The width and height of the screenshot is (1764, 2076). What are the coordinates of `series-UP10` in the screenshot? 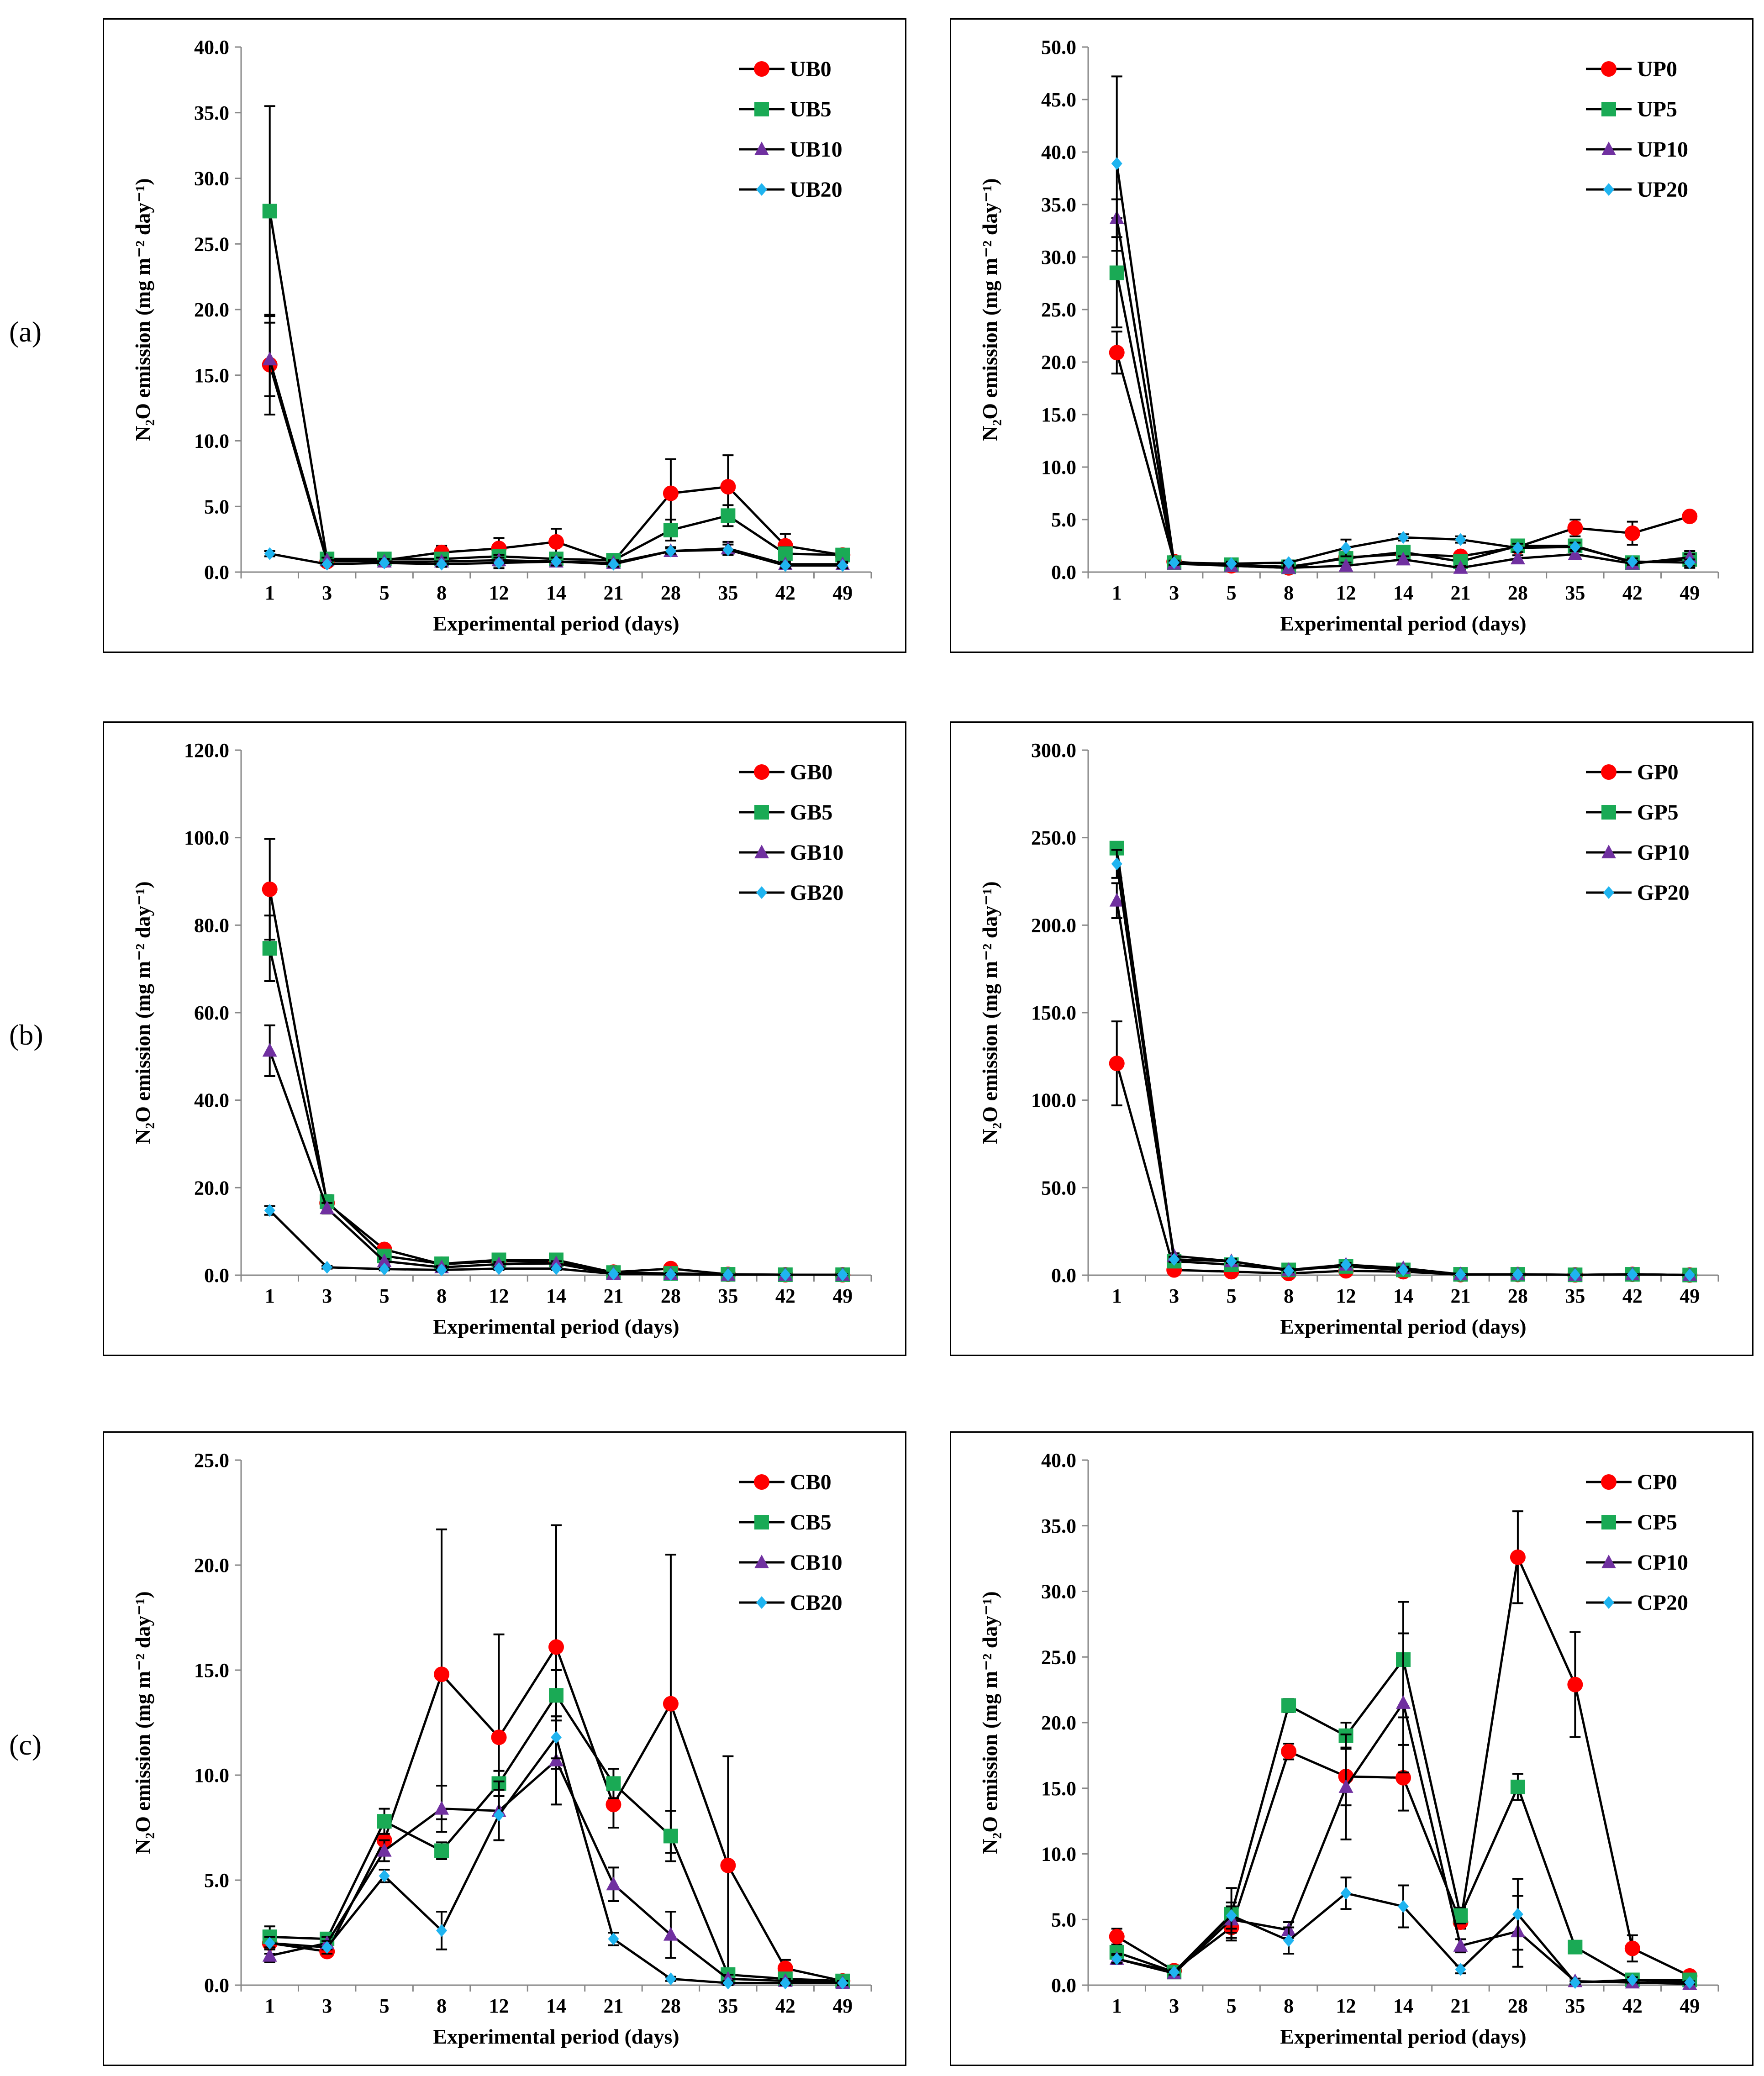 It's located at (1403, 386).